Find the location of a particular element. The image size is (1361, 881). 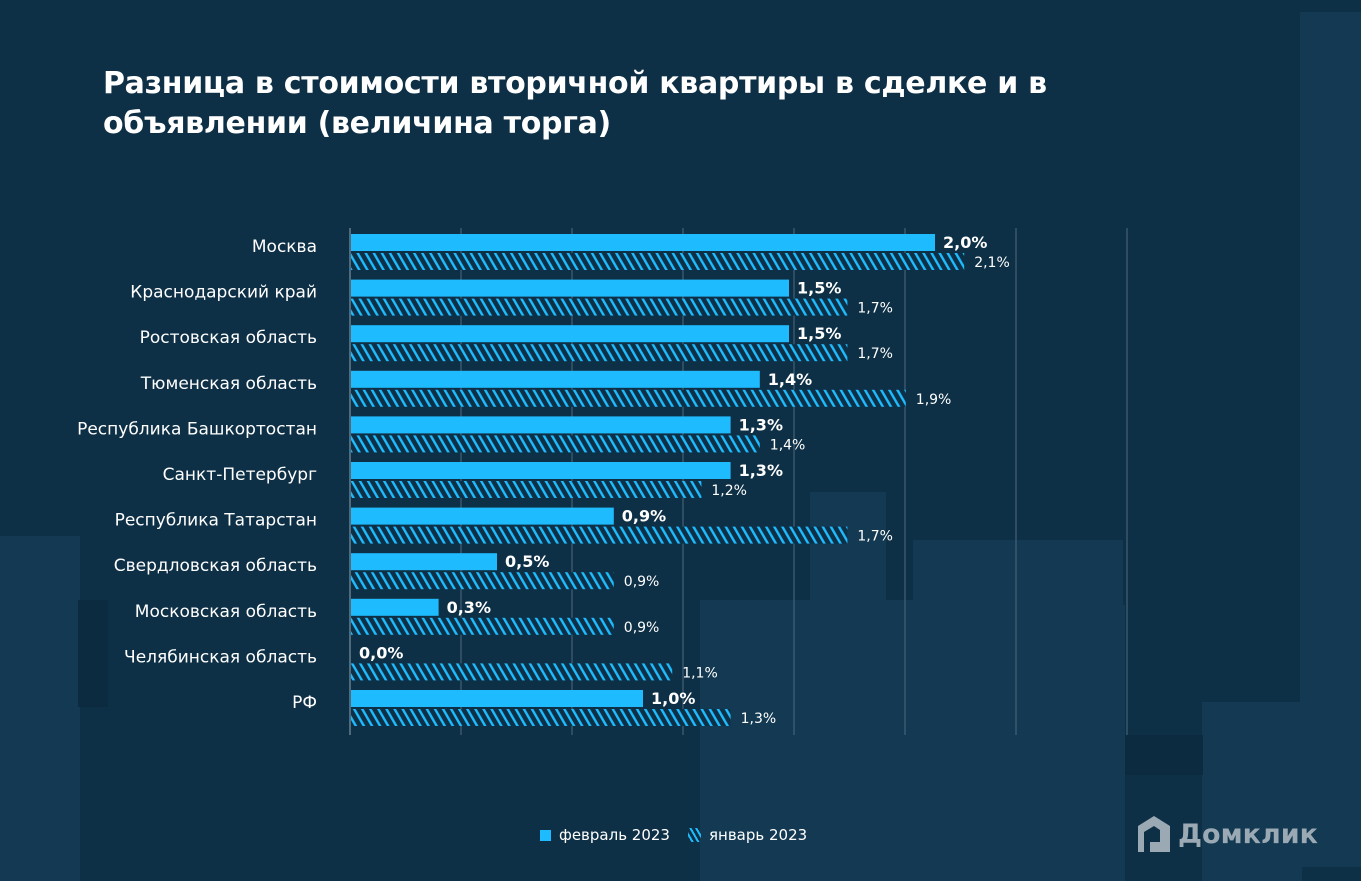

value-label-jan: 2,1% is located at coordinates (992, 263).